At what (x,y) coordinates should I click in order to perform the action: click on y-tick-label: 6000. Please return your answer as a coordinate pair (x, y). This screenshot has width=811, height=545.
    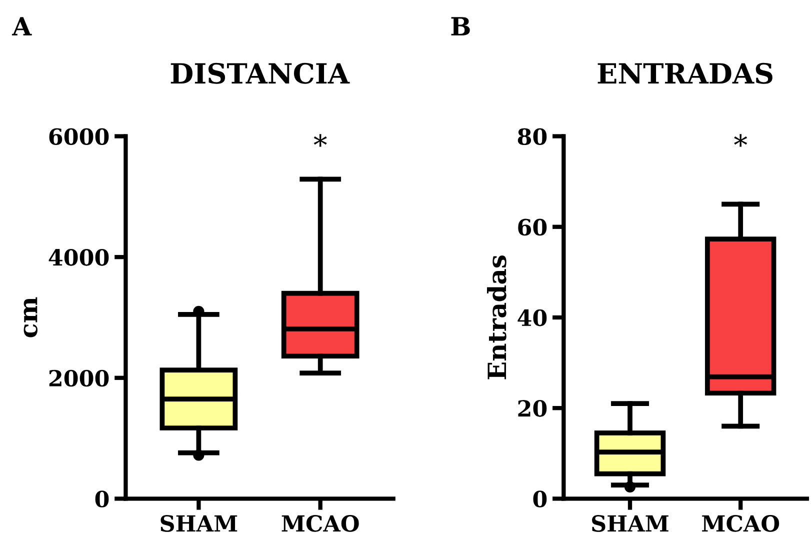
    Looking at the image, I should click on (79, 137).